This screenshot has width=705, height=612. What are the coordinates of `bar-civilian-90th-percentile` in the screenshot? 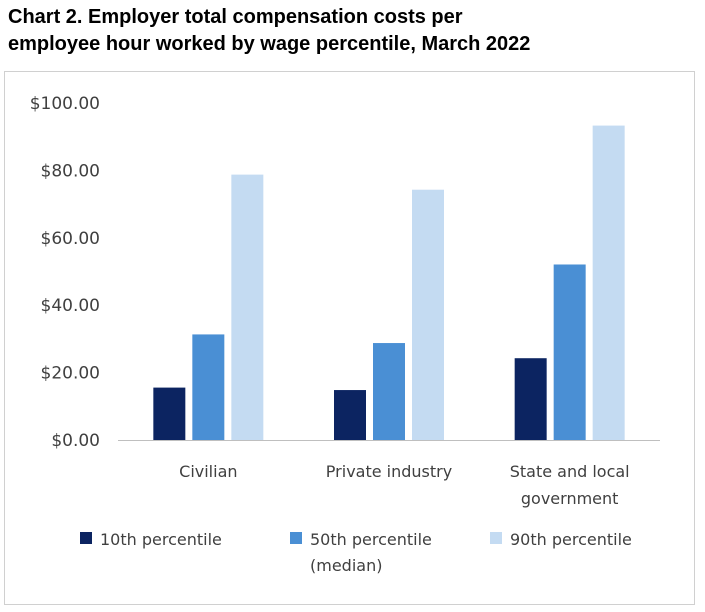 It's located at (247, 307).